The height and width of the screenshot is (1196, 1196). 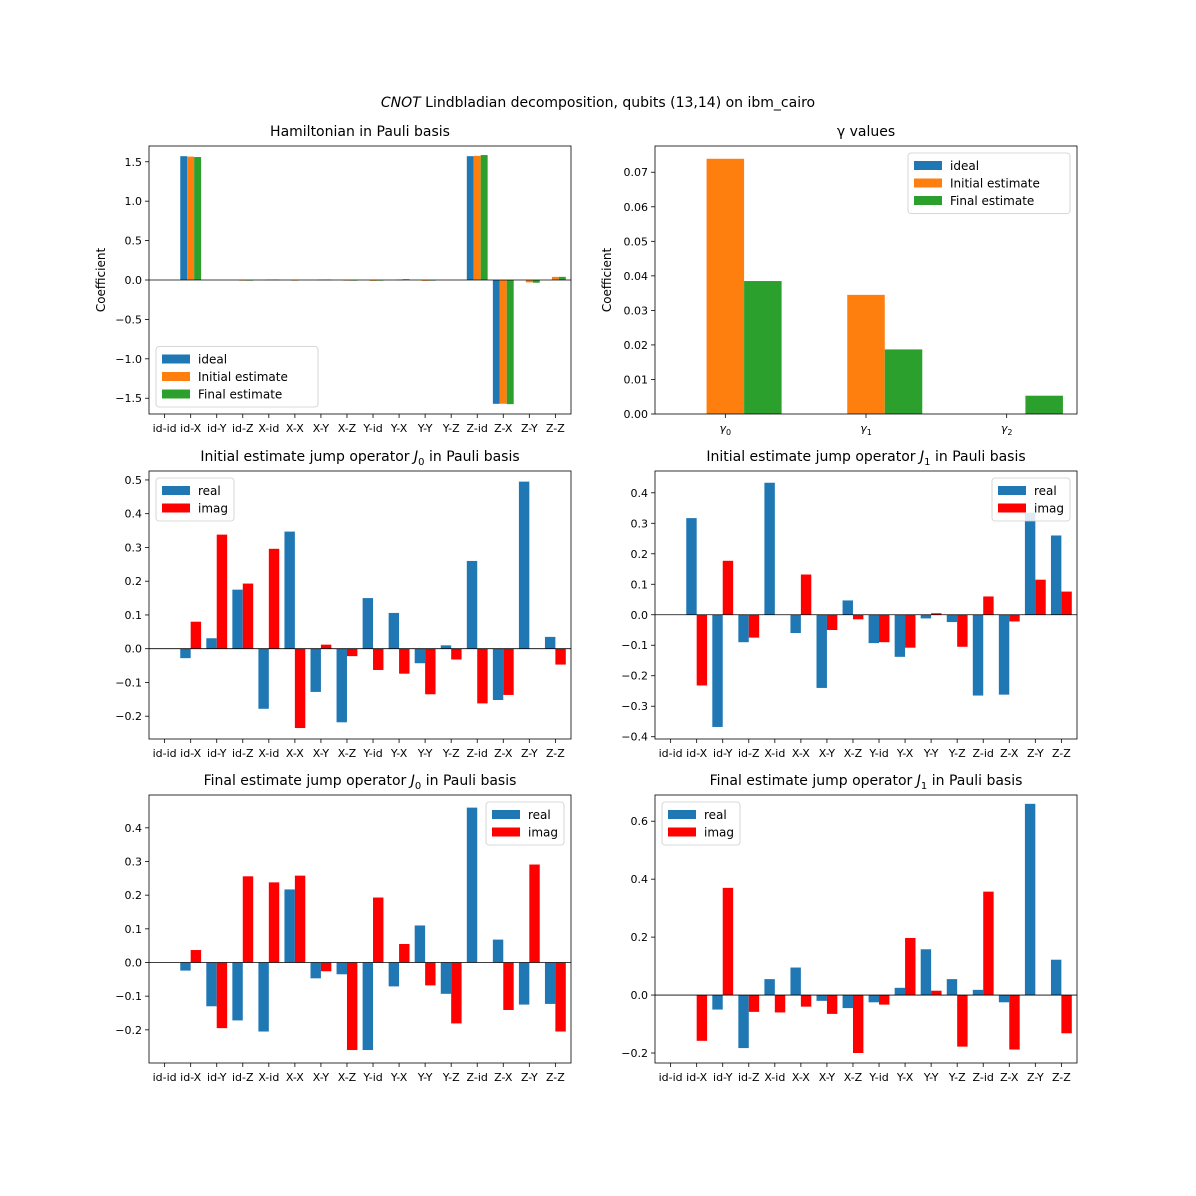 I want to click on y-tick-label: 0.5, so click(x=134, y=480).